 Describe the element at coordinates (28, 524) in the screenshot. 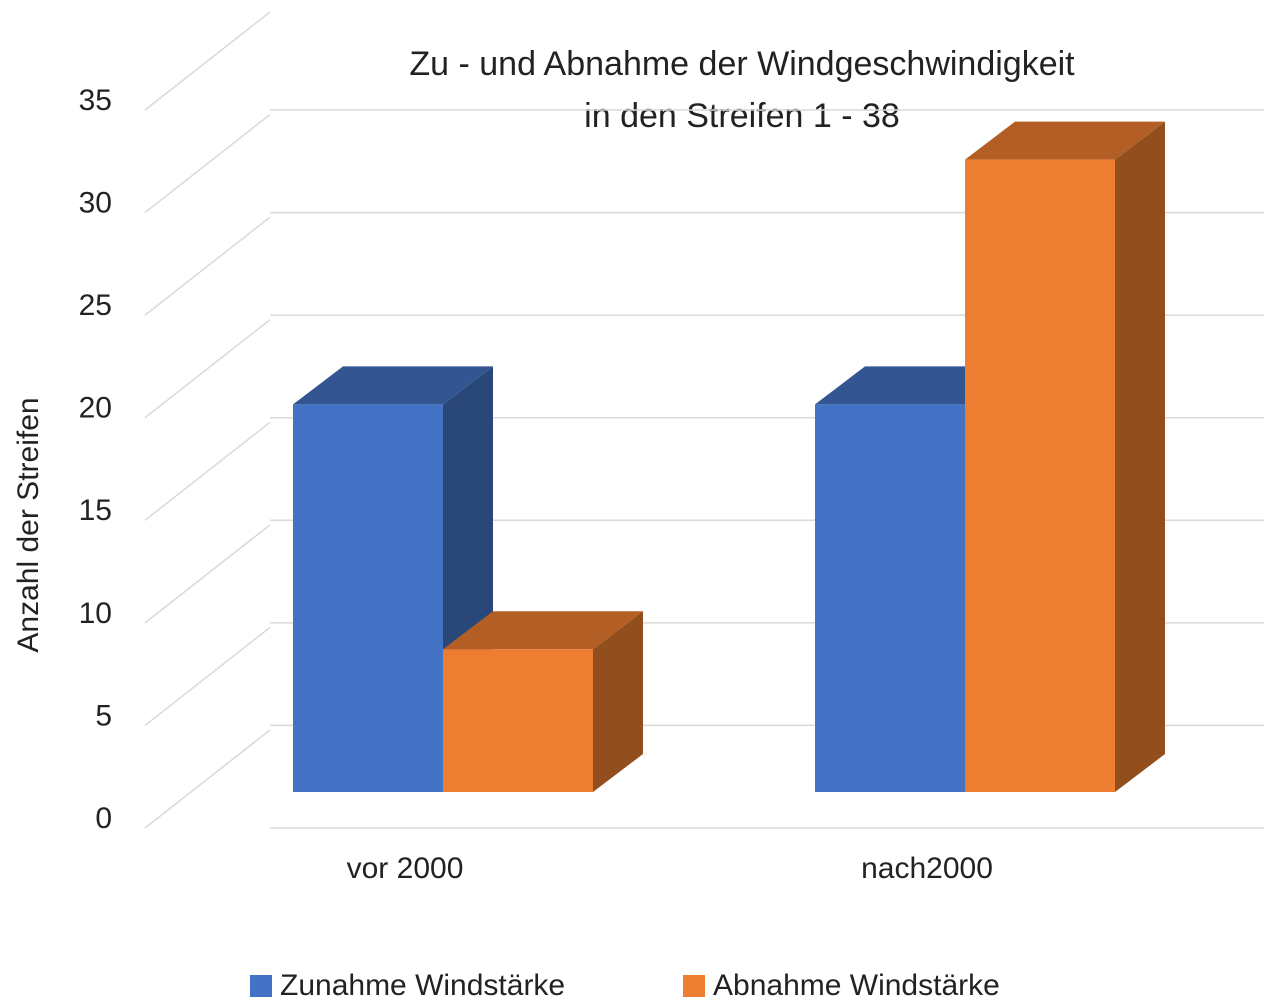

I see `y-axis-label: Anzahl der Streifen` at that location.